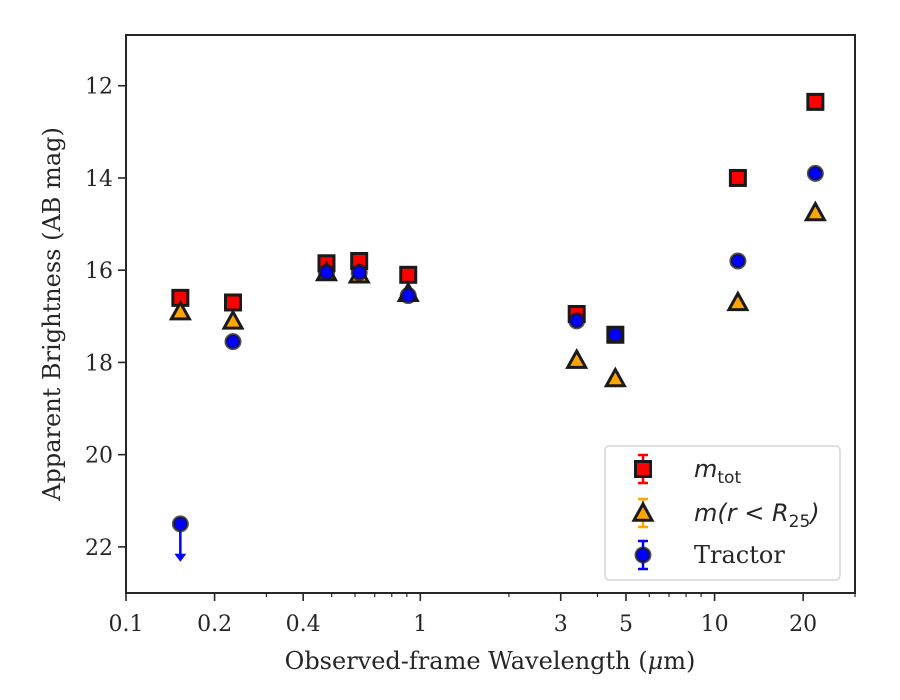 The height and width of the screenshot is (700, 900). Describe the element at coordinates (126, 624) in the screenshot. I see `x-tick-label: 0.1` at that location.